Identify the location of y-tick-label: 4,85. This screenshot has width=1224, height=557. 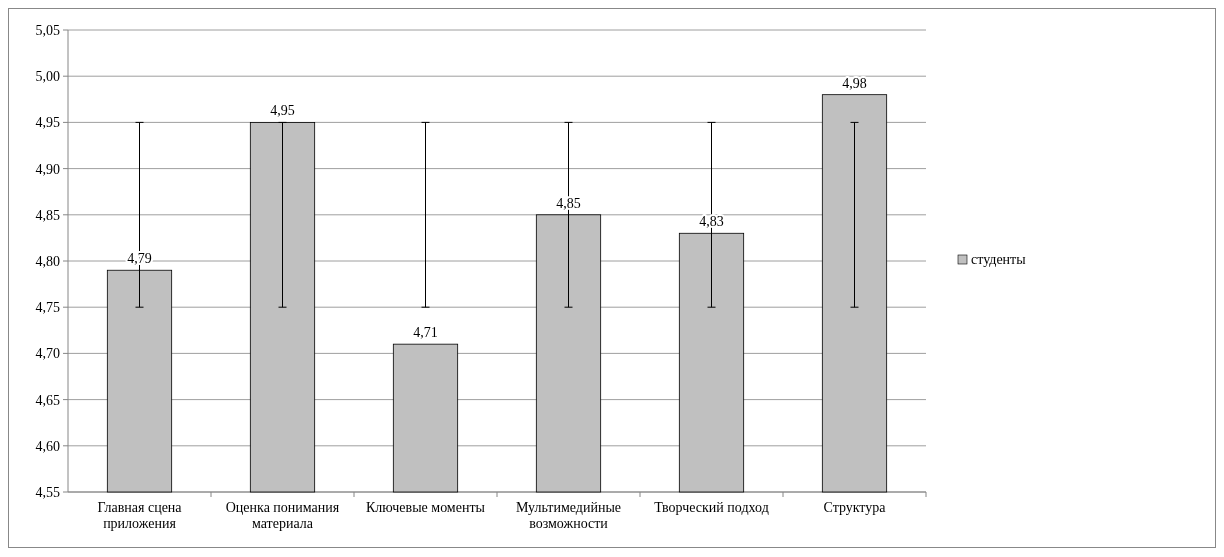
(47, 215).